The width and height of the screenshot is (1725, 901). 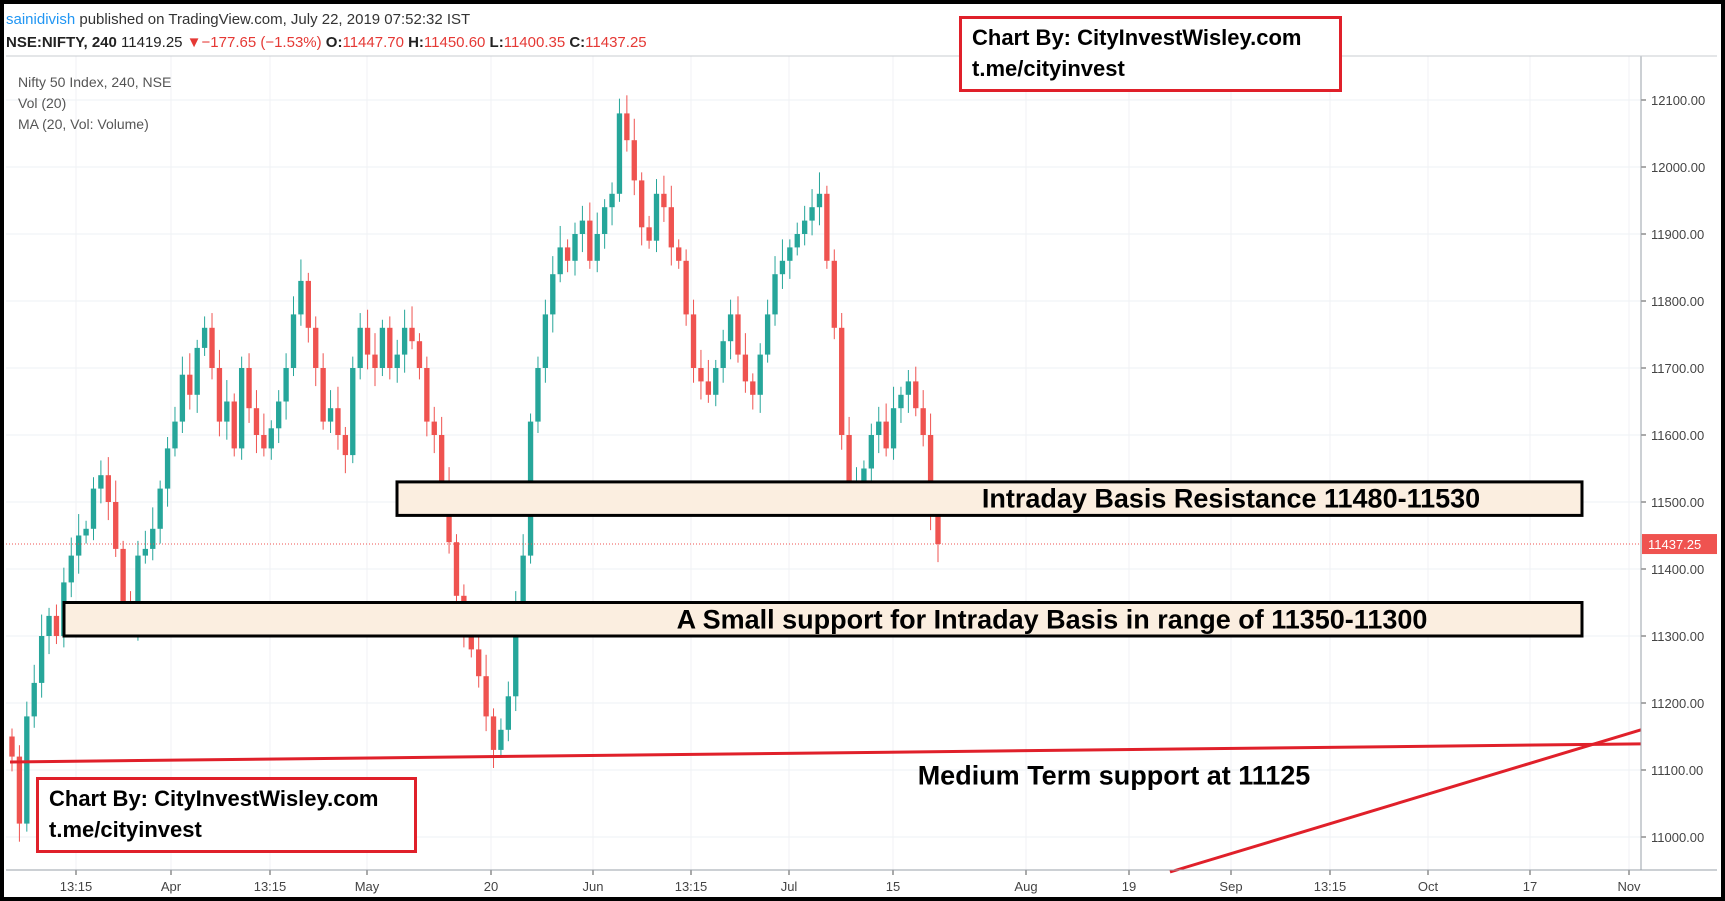 What do you see at coordinates (1677, 234) in the screenshot?
I see `y-tick-label: 11900.00` at bounding box center [1677, 234].